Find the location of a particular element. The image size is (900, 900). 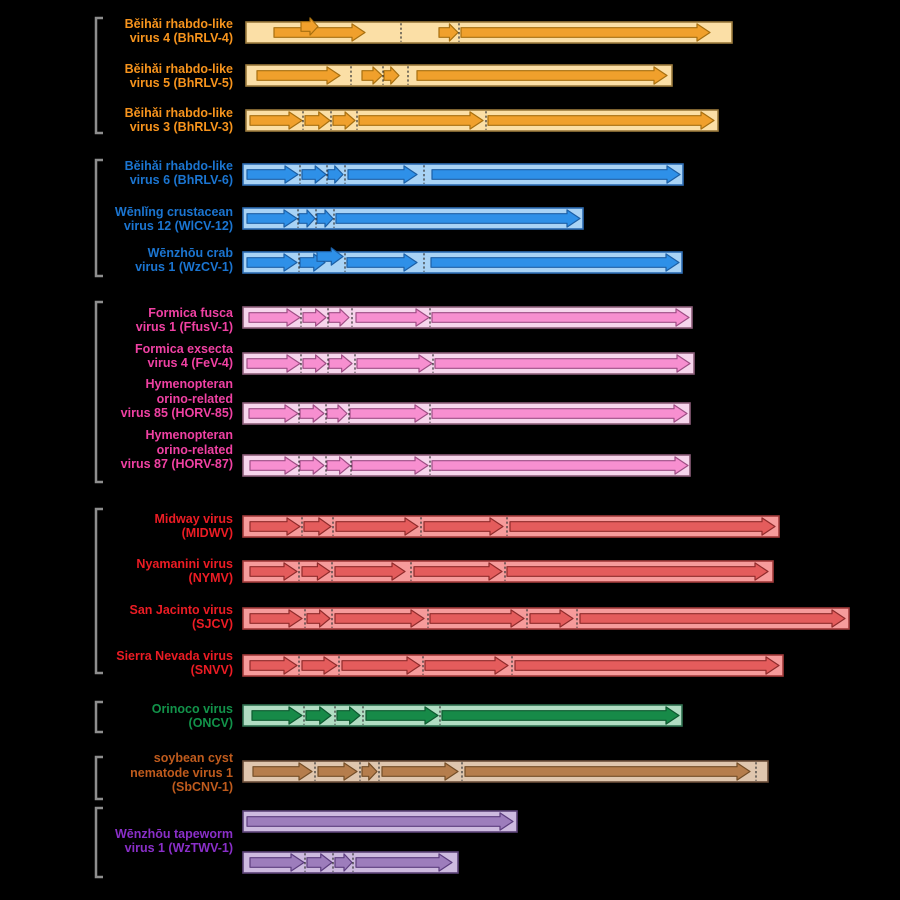

virus-label-line: Wēnlǐng crustacean is located at coordinates (173, 211).